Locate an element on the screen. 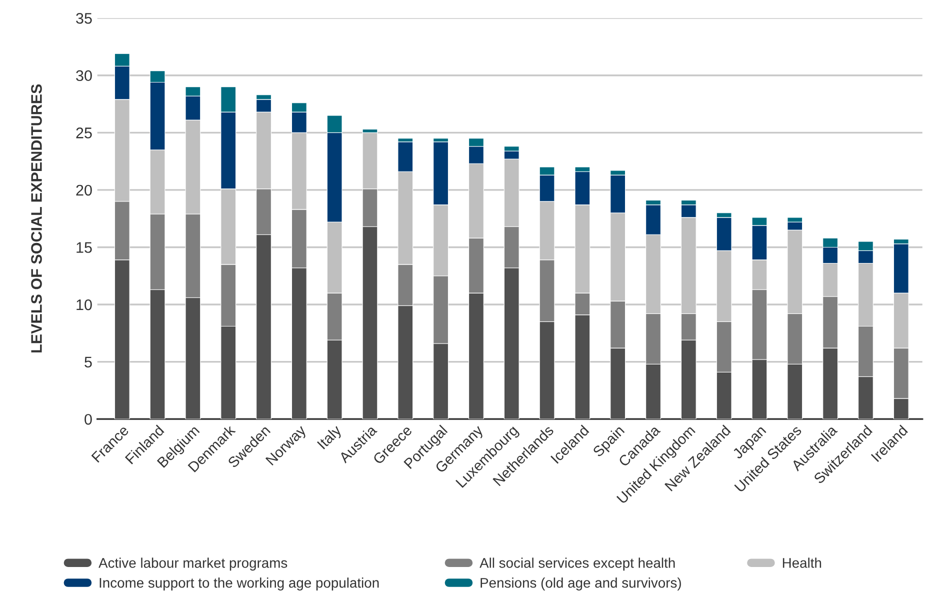 Image resolution: width=927 pixels, height=603 pixels. y-tick-label: 35 is located at coordinates (84, 18).